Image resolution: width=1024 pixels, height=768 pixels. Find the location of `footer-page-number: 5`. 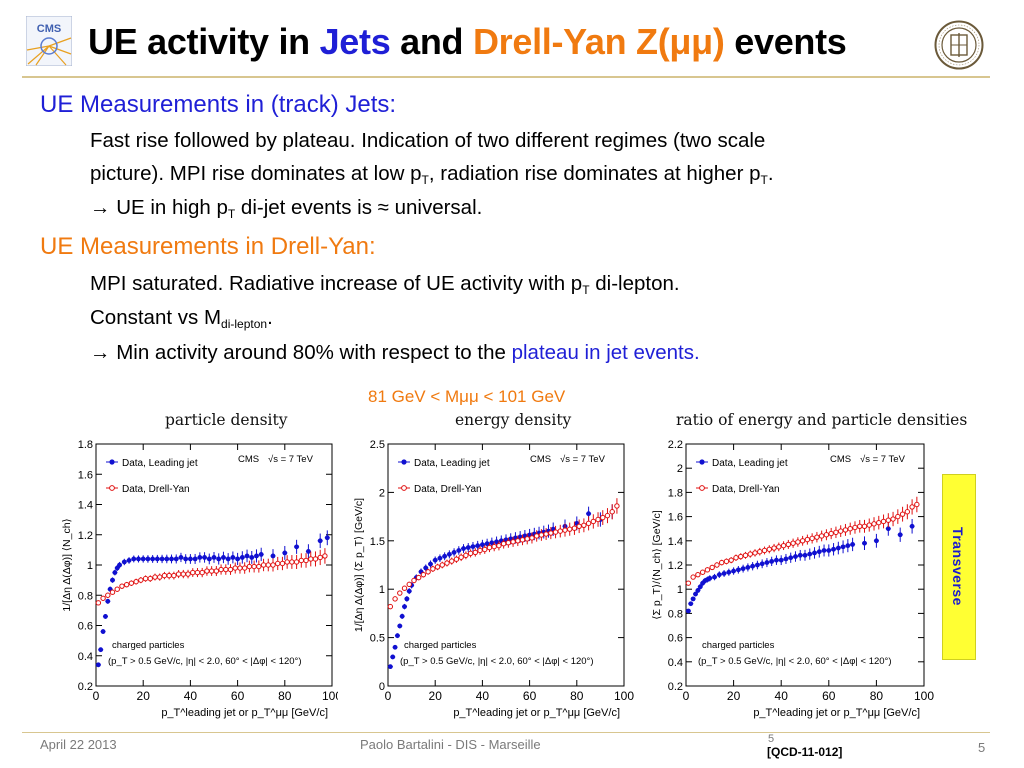

footer-page-number: 5 is located at coordinates (982, 747).